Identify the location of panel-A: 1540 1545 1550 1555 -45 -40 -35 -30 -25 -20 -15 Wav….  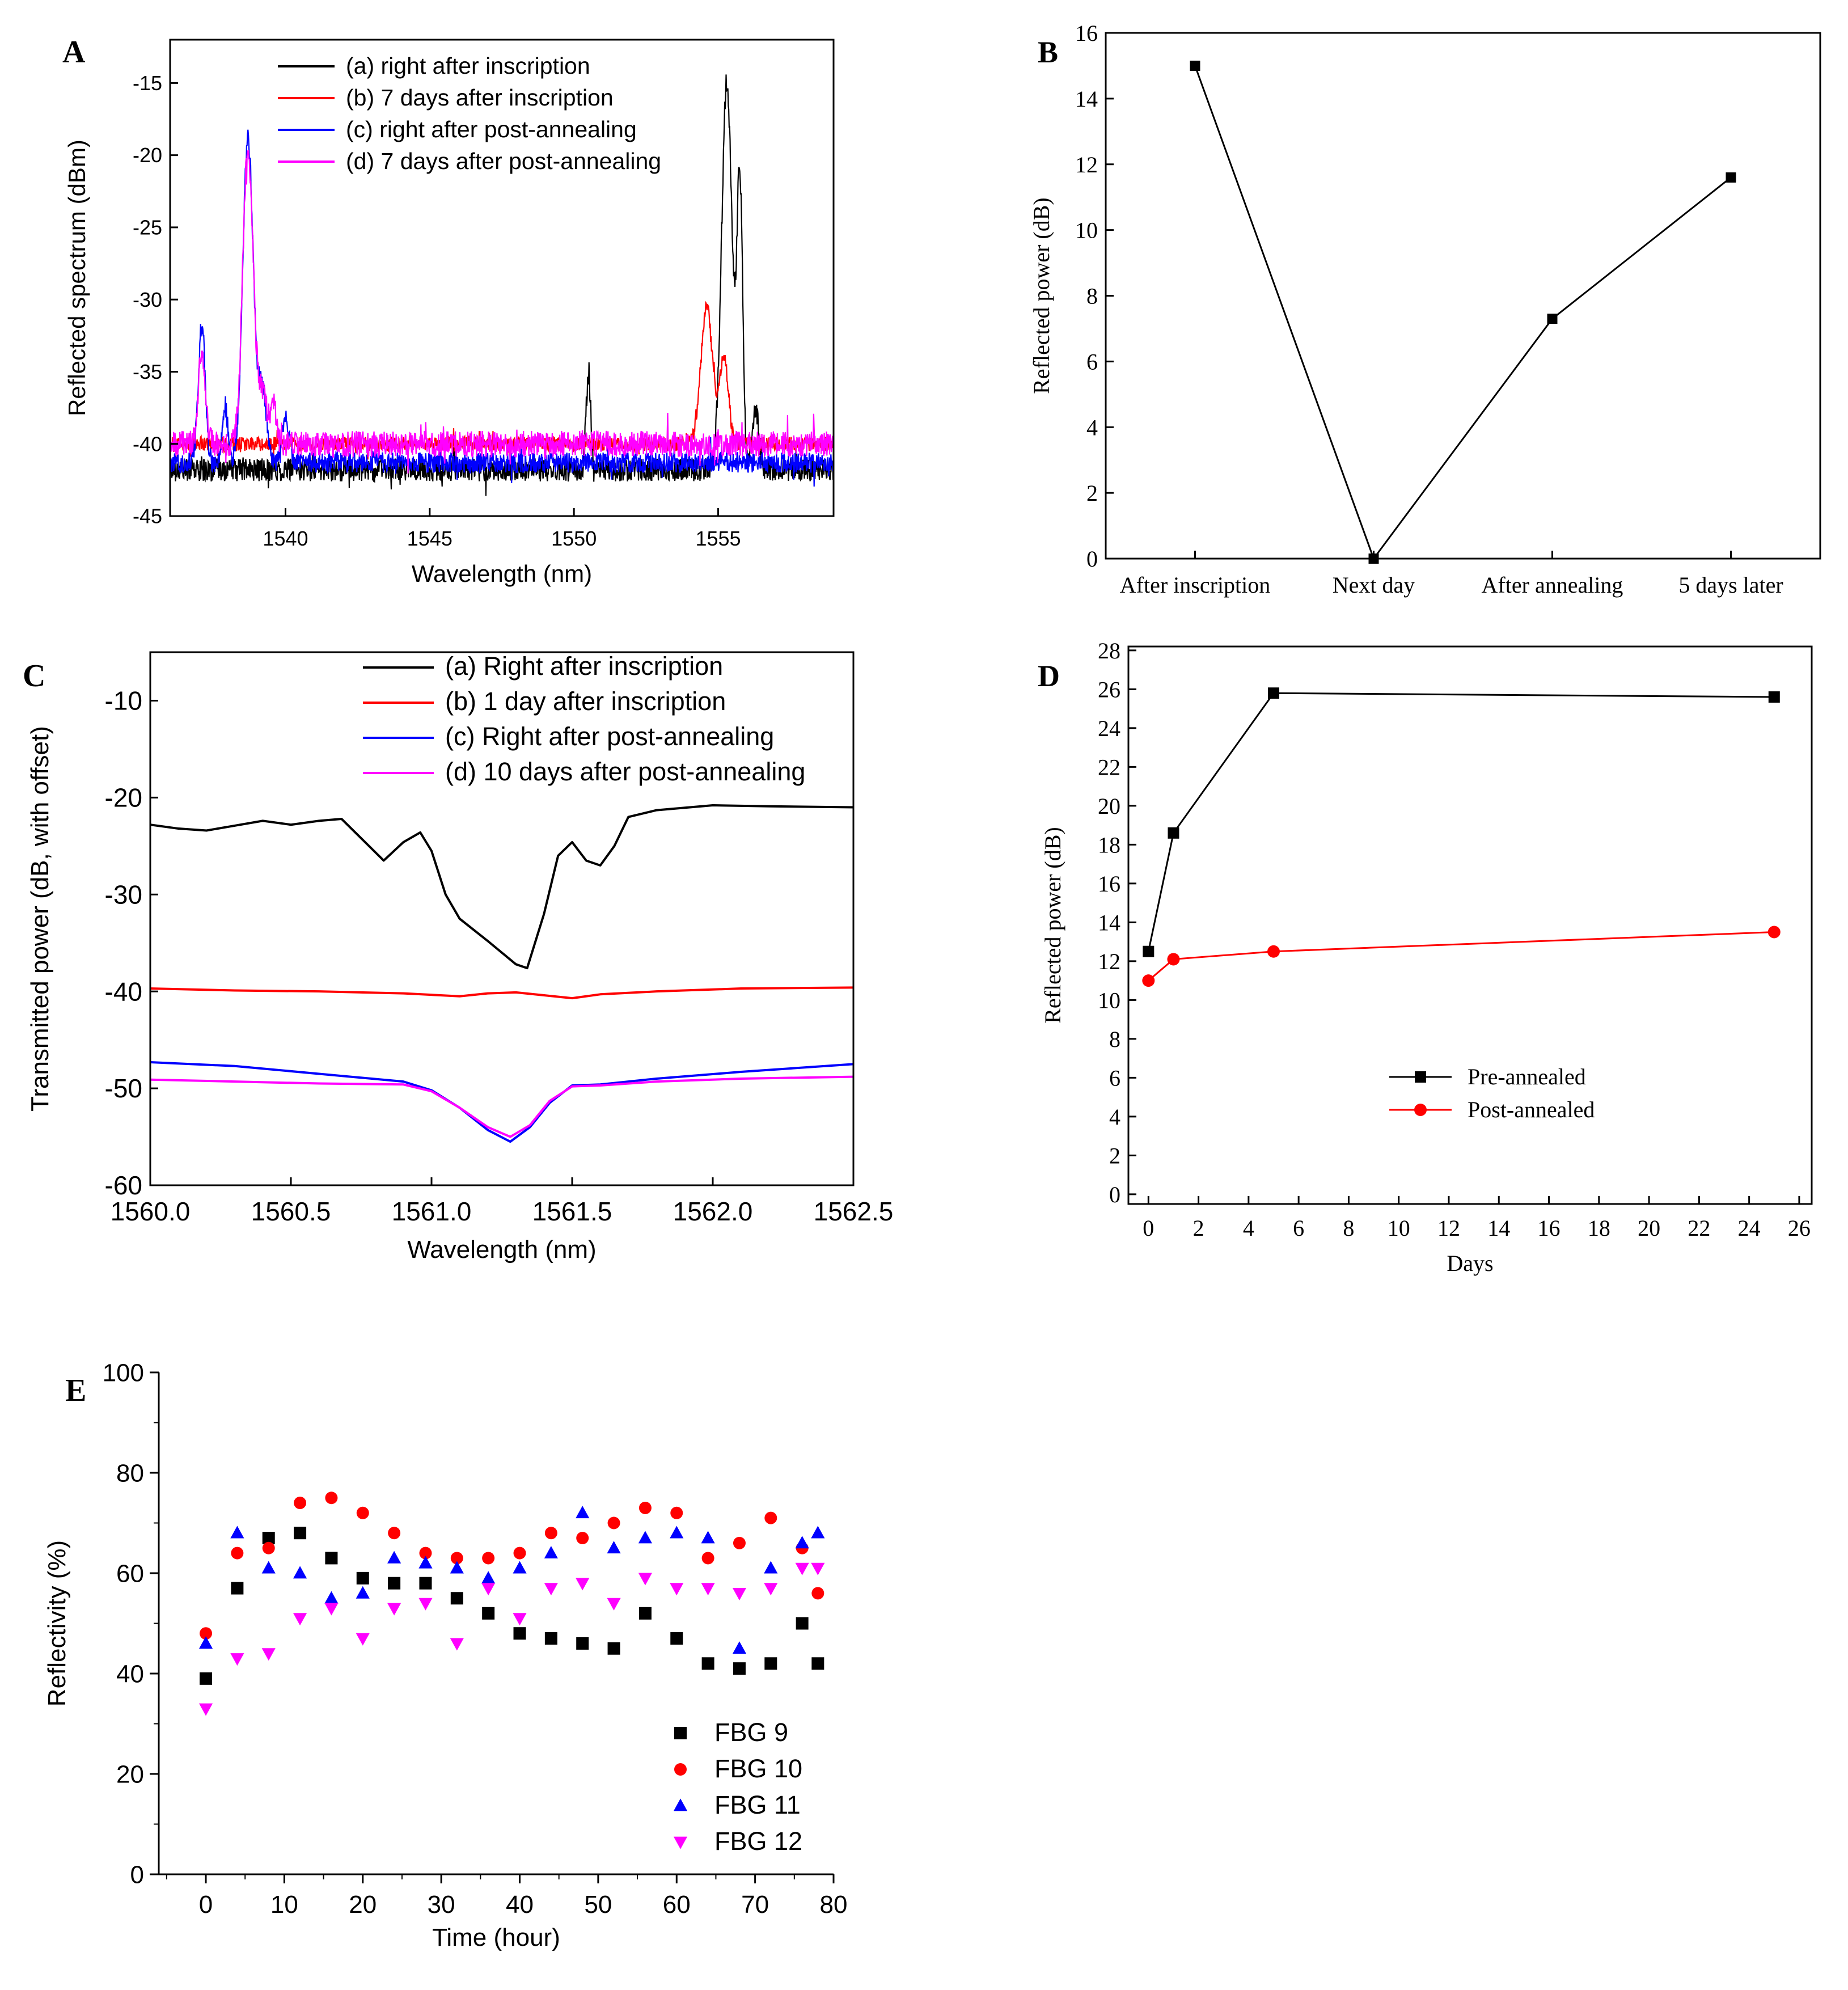
(448, 311).